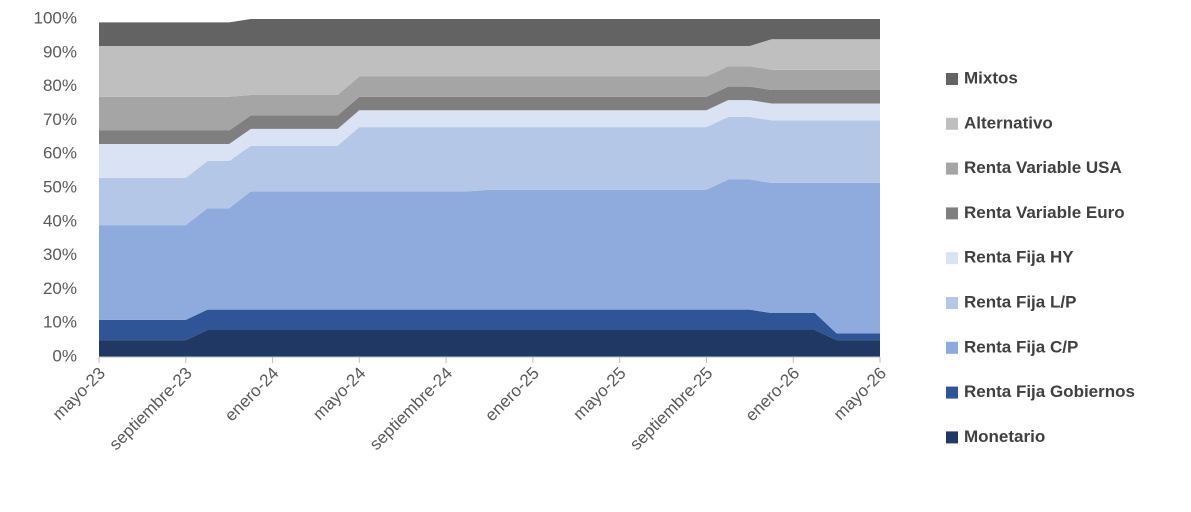 The image size is (1191, 512). Describe the element at coordinates (60, 85) in the screenshot. I see `y-tick-label: 80%` at that location.